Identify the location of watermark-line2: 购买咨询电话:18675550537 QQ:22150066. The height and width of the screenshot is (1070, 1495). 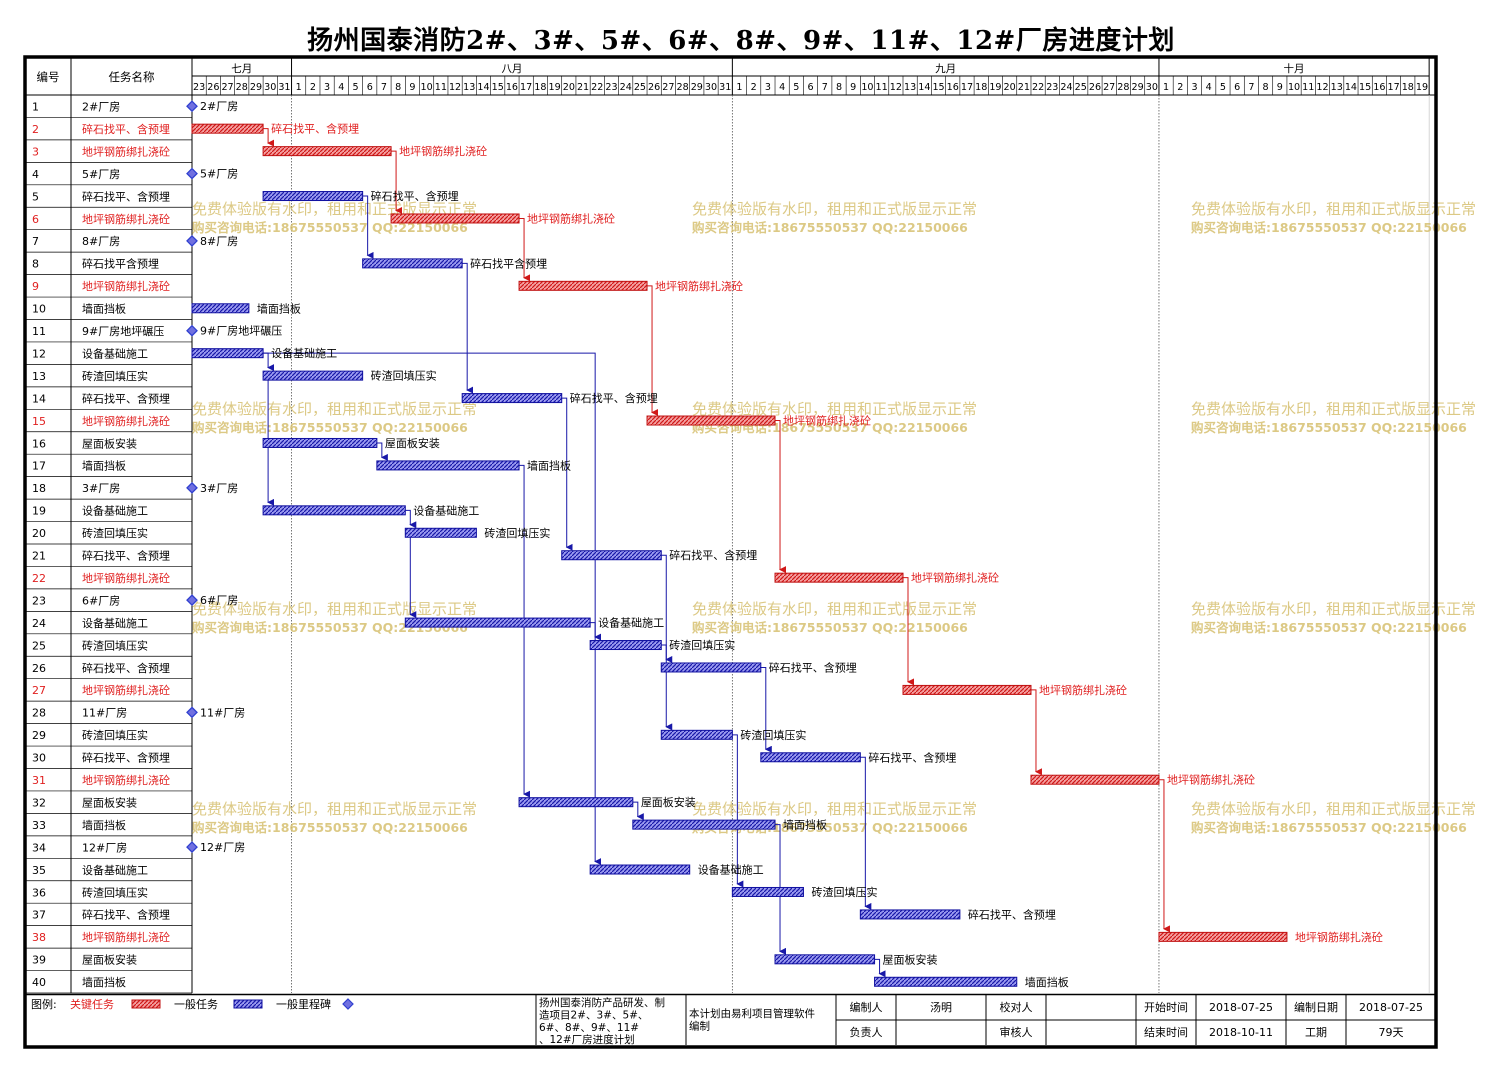
(330, 427).